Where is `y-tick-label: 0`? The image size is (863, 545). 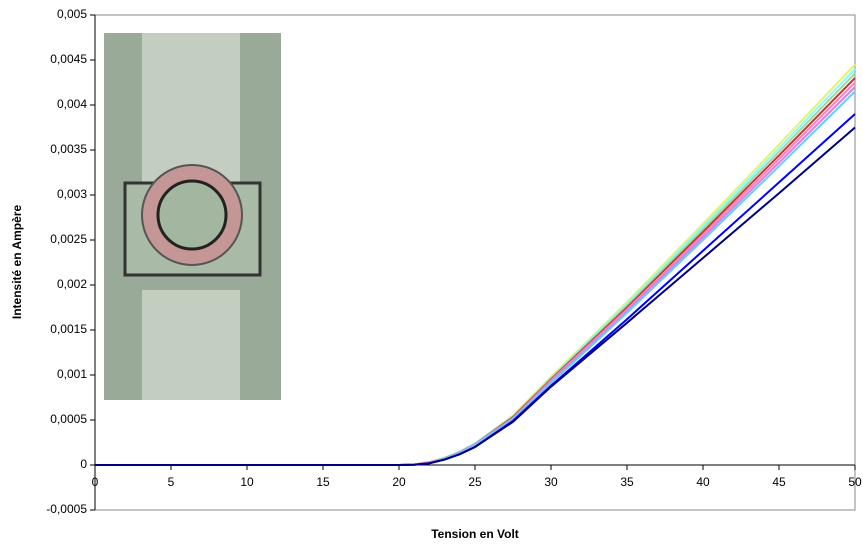 y-tick-label: 0 is located at coordinates (83, 464).